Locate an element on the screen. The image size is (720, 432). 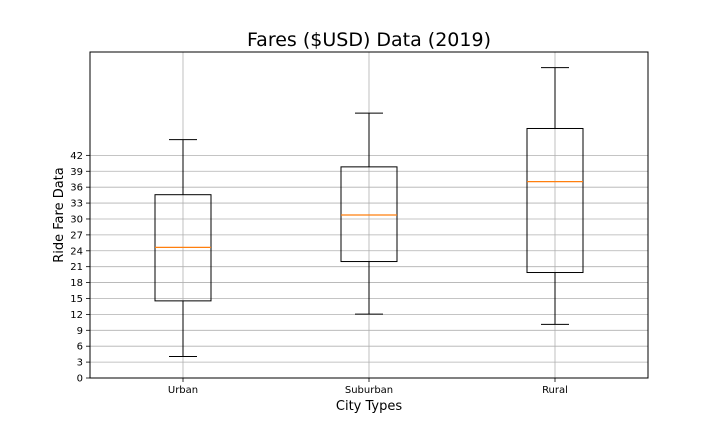
y-tick-label: 9 is located at coordinates (80, 331).